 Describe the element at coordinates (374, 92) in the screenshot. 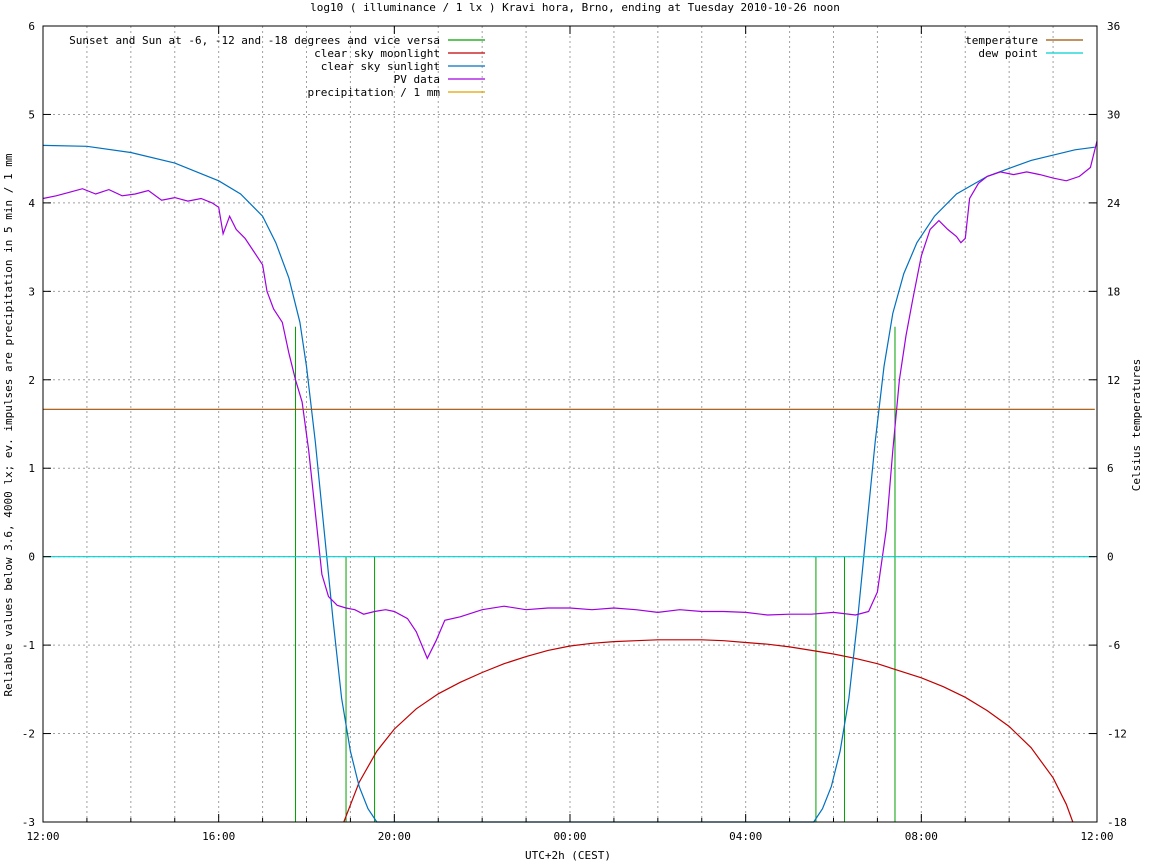

I see `legend-label: precipitation / 1 mm` at that location.